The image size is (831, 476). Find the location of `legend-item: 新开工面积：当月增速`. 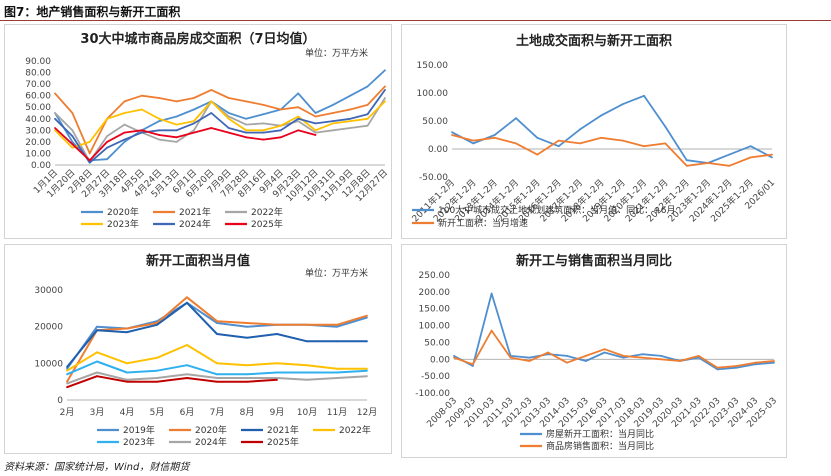

legend-item: 新开工面积：当月增速 is located at coordinates (470, 223).